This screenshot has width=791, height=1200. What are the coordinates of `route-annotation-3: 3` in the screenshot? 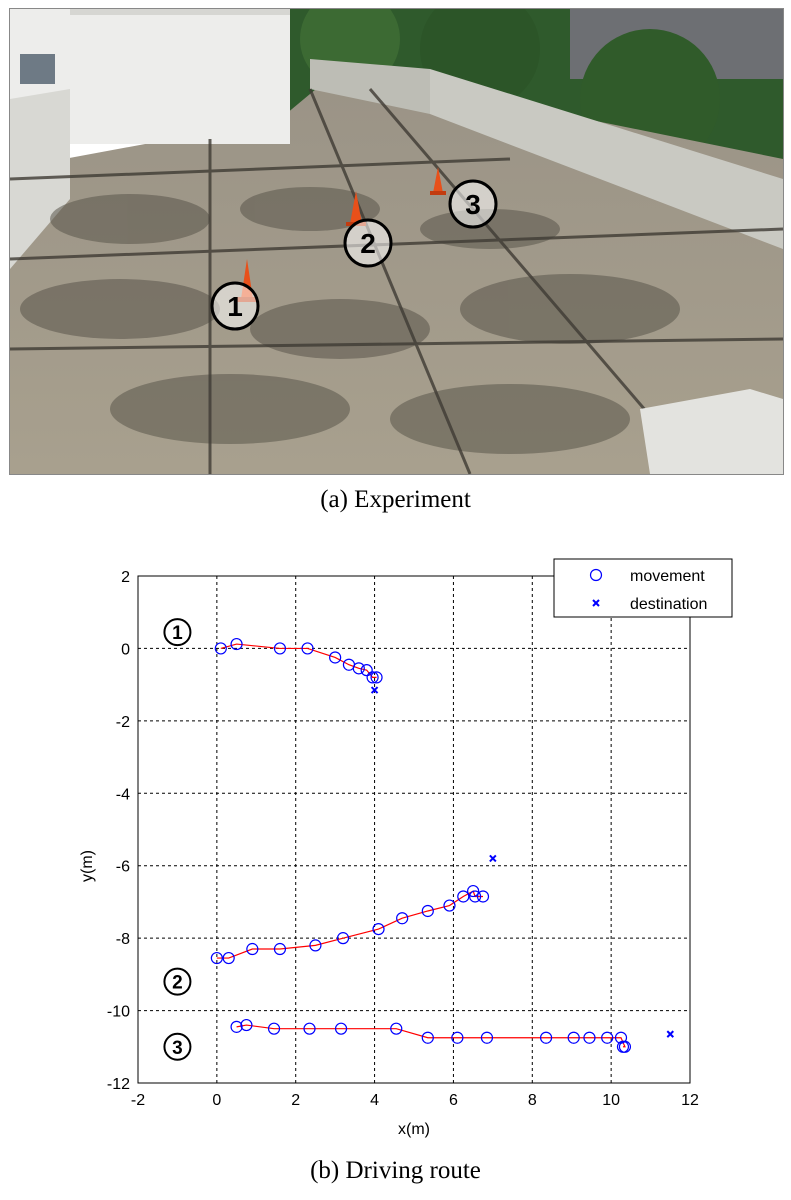 It's located at (177, 1046).